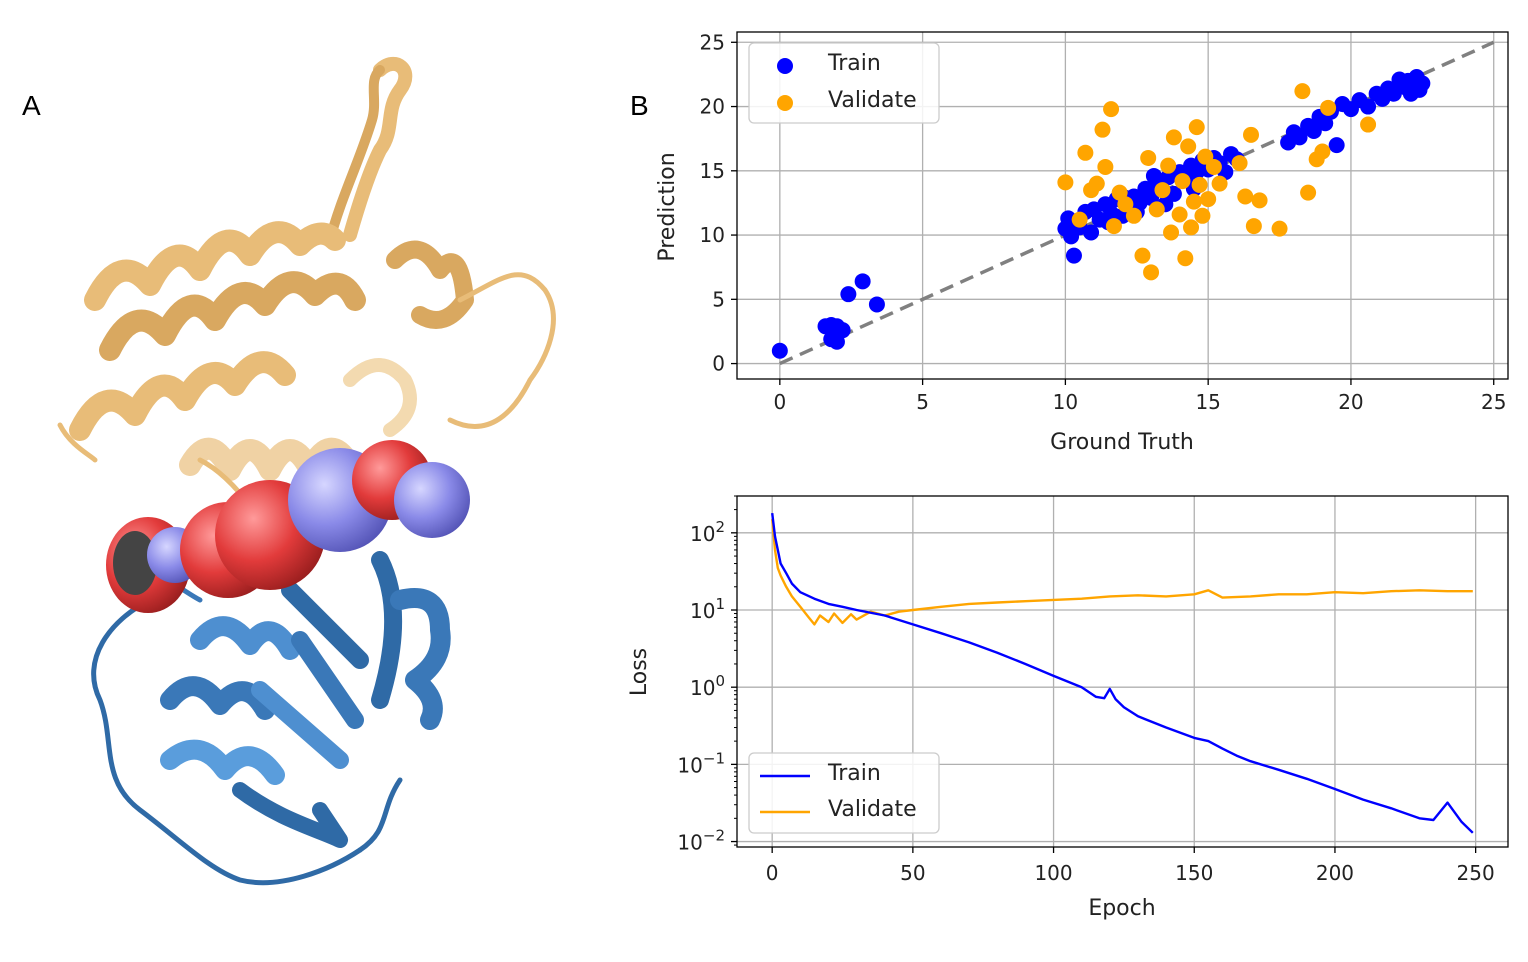  I want to click on scatter-y-tick-label: 10, so click(712, 235).